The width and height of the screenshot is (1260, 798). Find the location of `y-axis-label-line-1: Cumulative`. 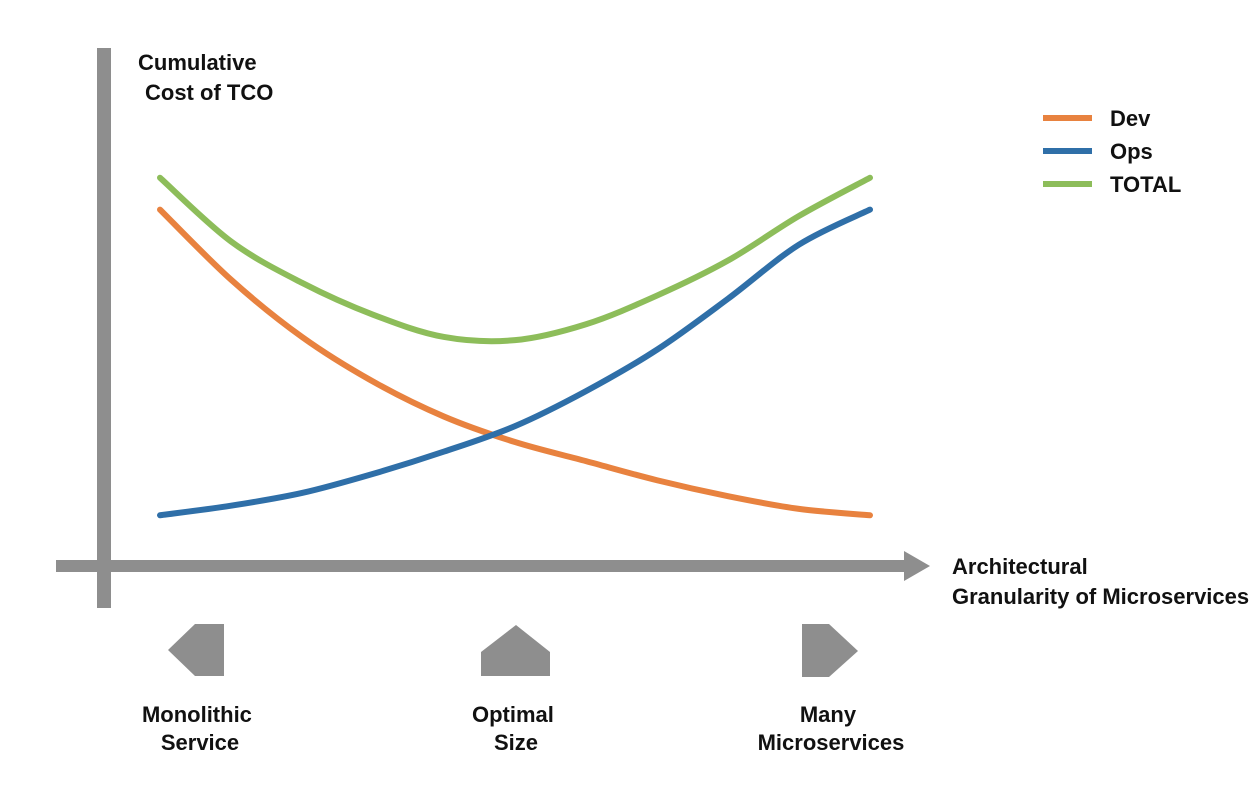

y-axis-label-line-1: Cumulative is located at coordinates (197, 62).